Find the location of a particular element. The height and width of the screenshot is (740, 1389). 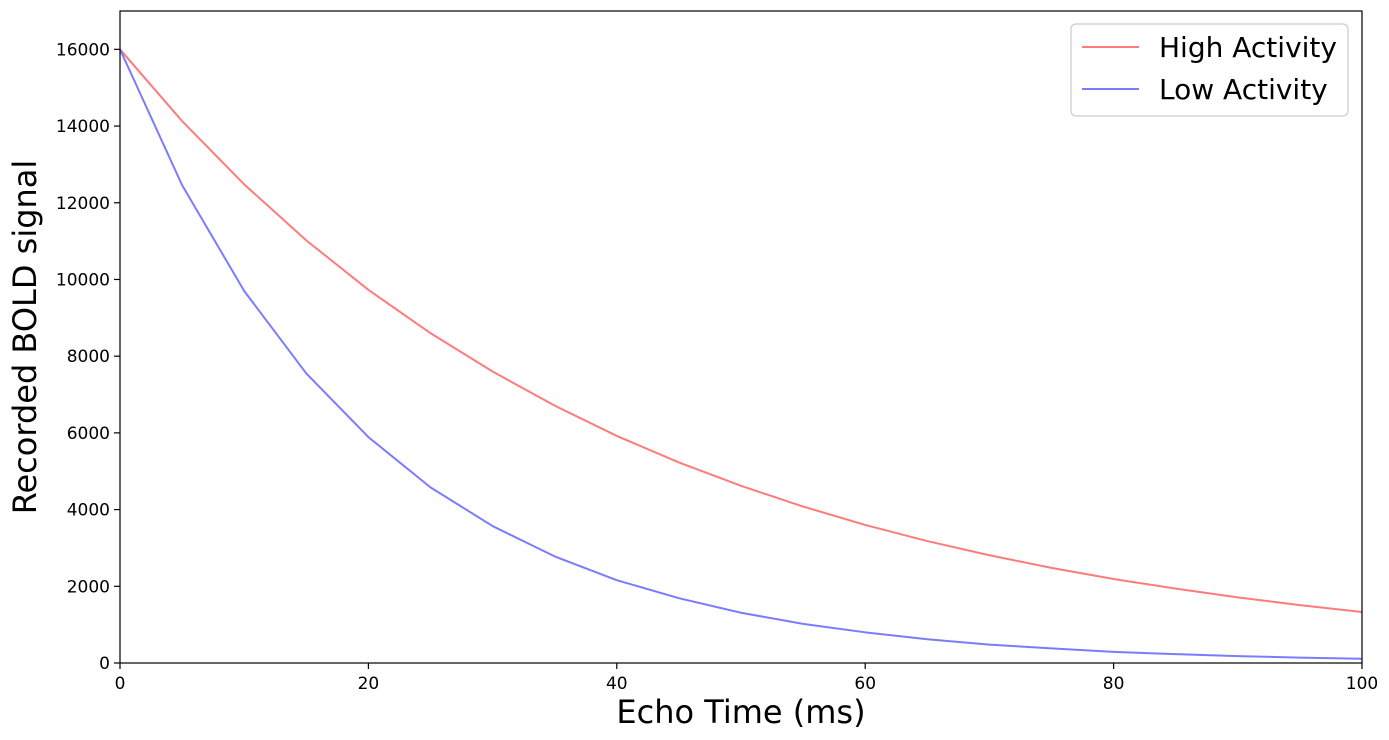

legend: High Activity Low Activity is located at coordinates (1209, 70).